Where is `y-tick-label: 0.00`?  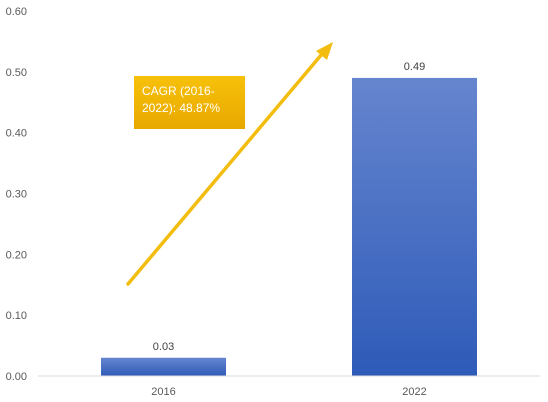 y-tick-label: 0.00 is located at coordinates (16, 377).